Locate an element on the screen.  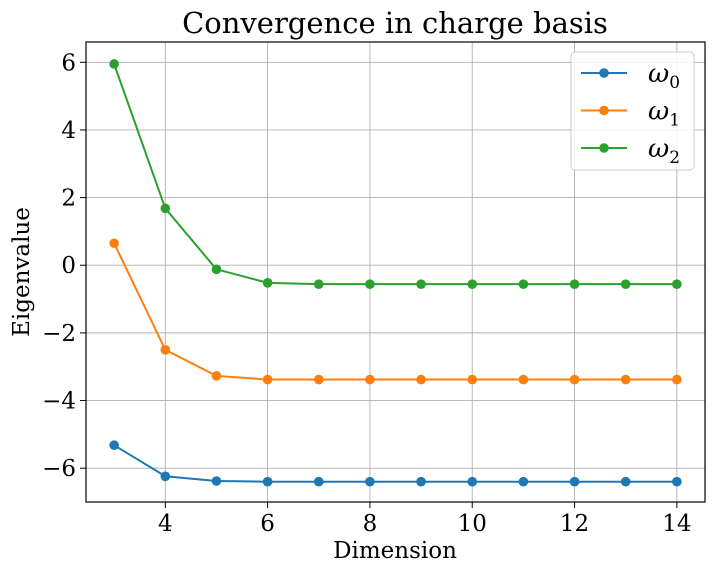
x-tick-label: 14 is located at coordinates (676, 524).